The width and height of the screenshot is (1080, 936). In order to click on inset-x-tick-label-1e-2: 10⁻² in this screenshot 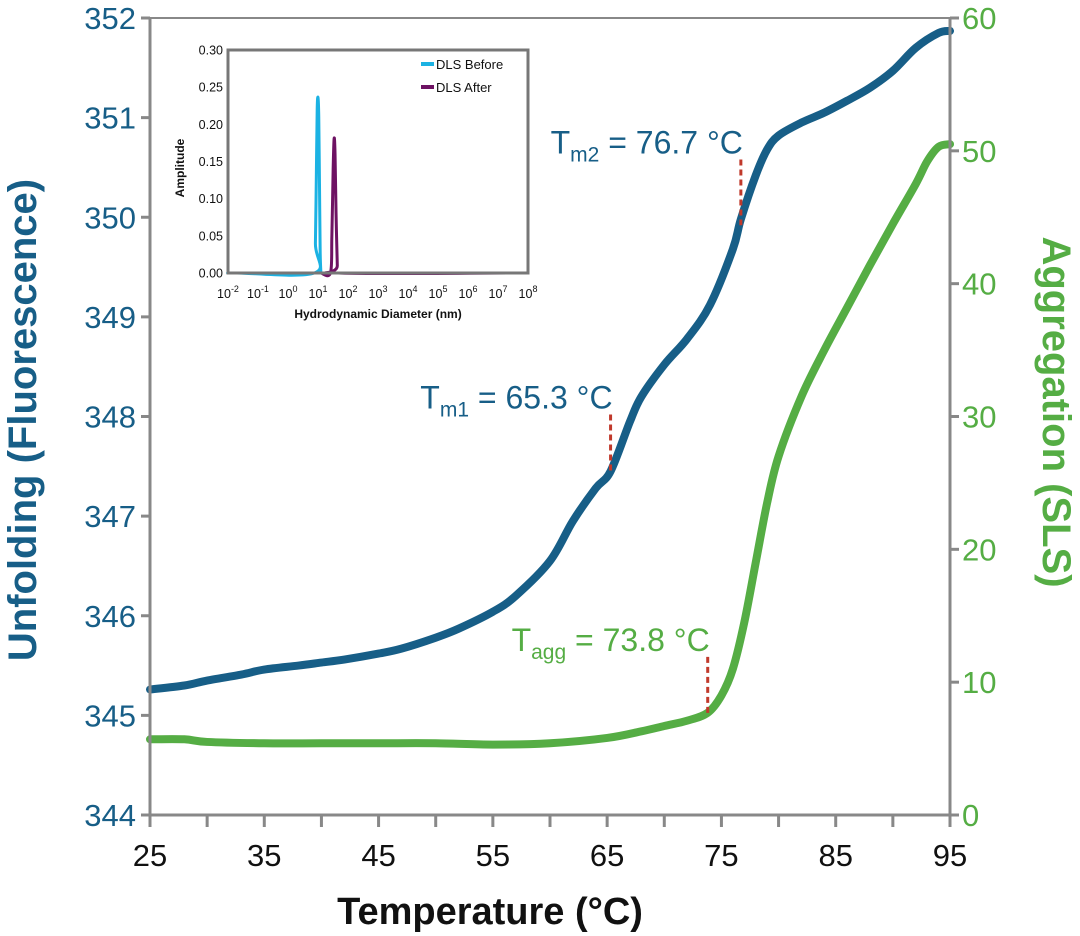, I will do `click(228, 292)`.